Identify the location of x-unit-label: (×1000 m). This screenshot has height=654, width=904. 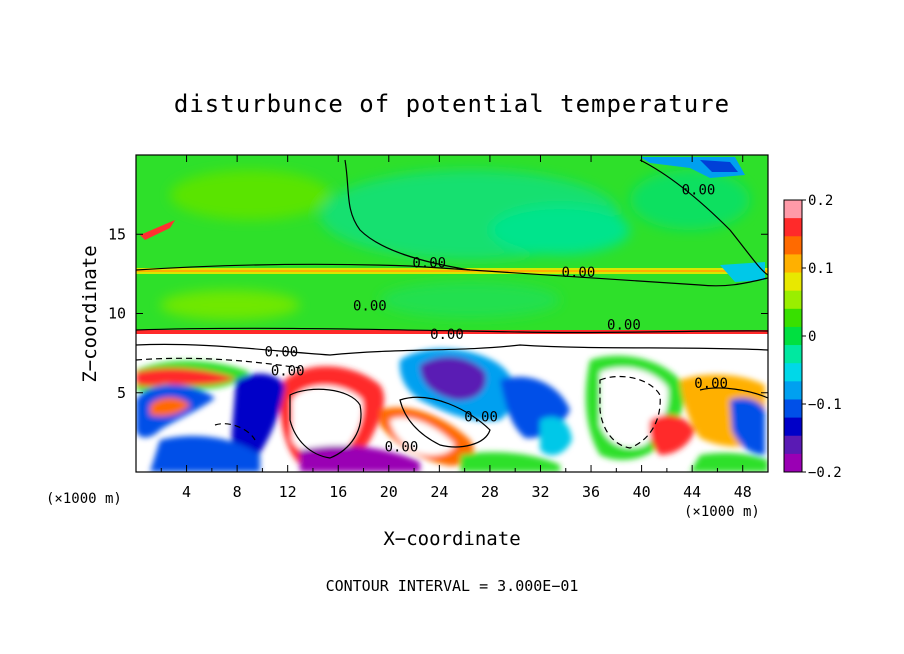
(722, 512).